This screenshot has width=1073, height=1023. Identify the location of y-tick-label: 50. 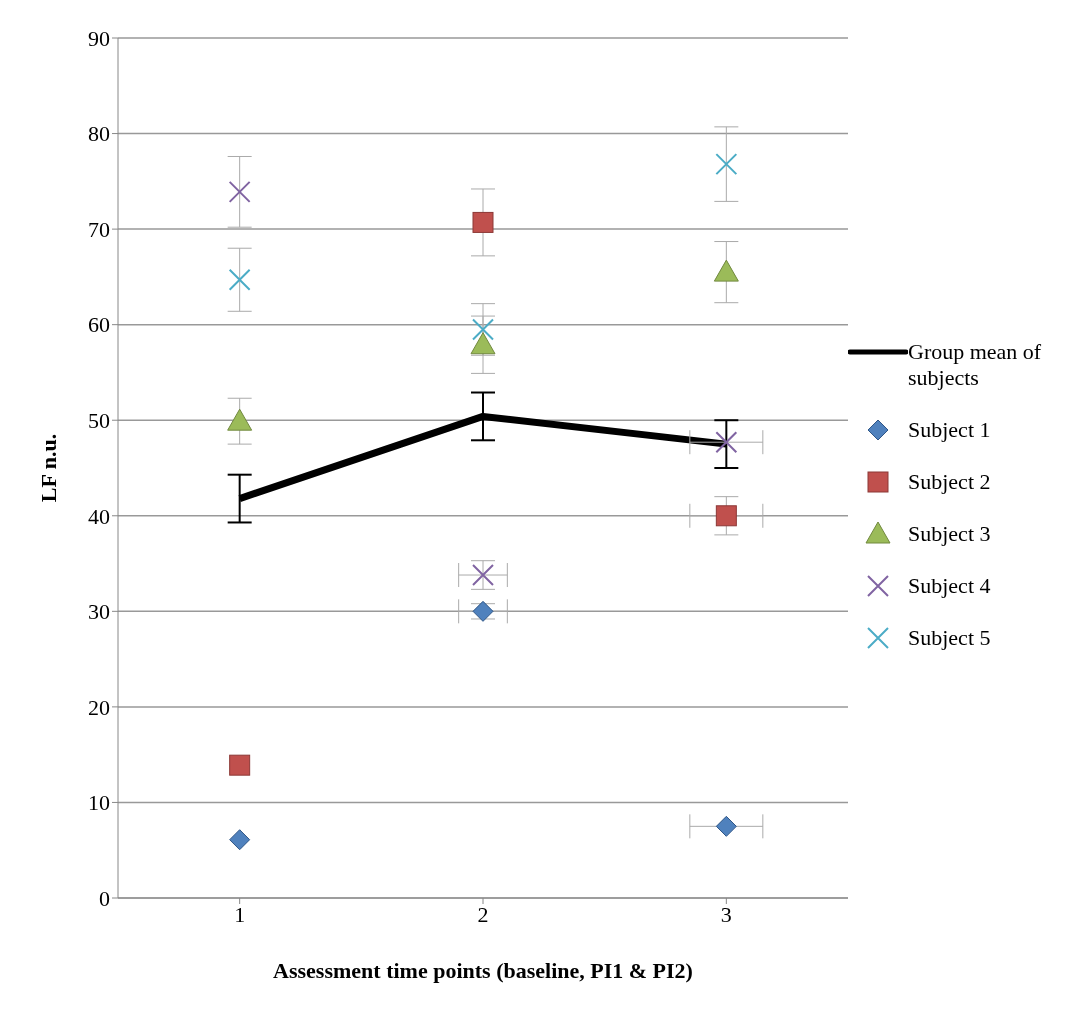
(99, 421).